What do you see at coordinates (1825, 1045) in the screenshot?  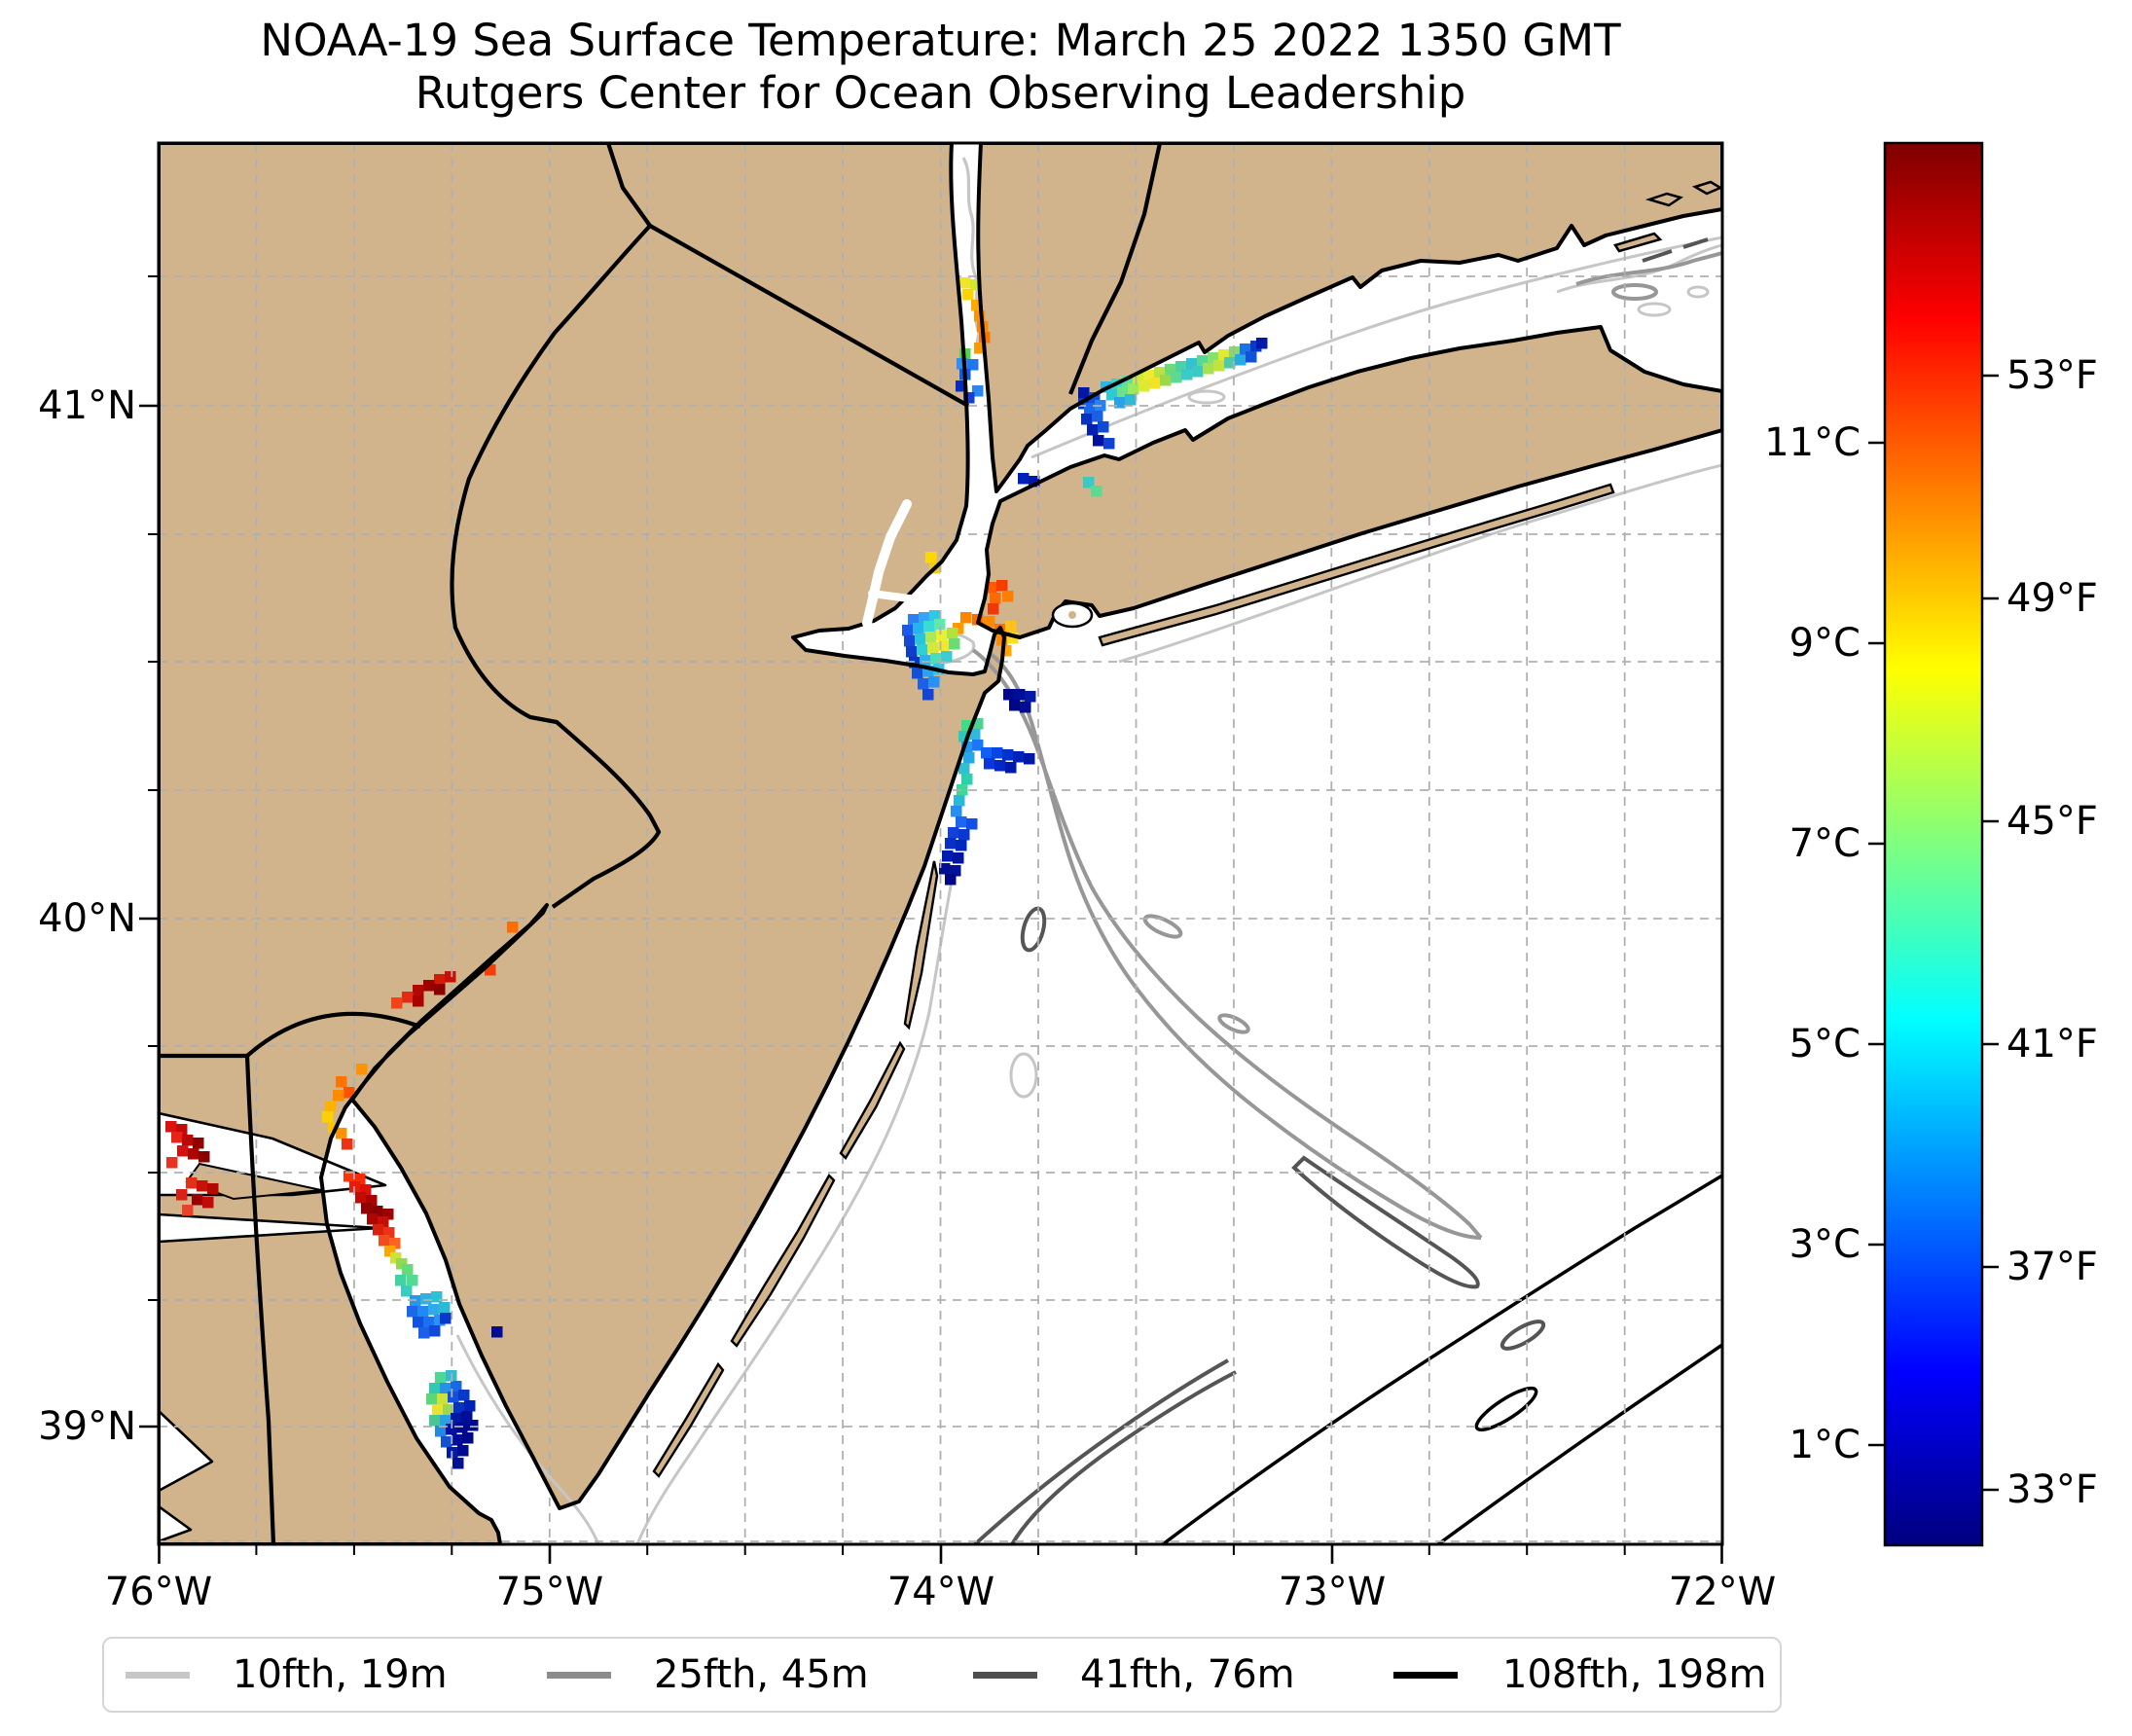 I see `cbar-5c: 5°C` at bounding box center [1825, 1045].